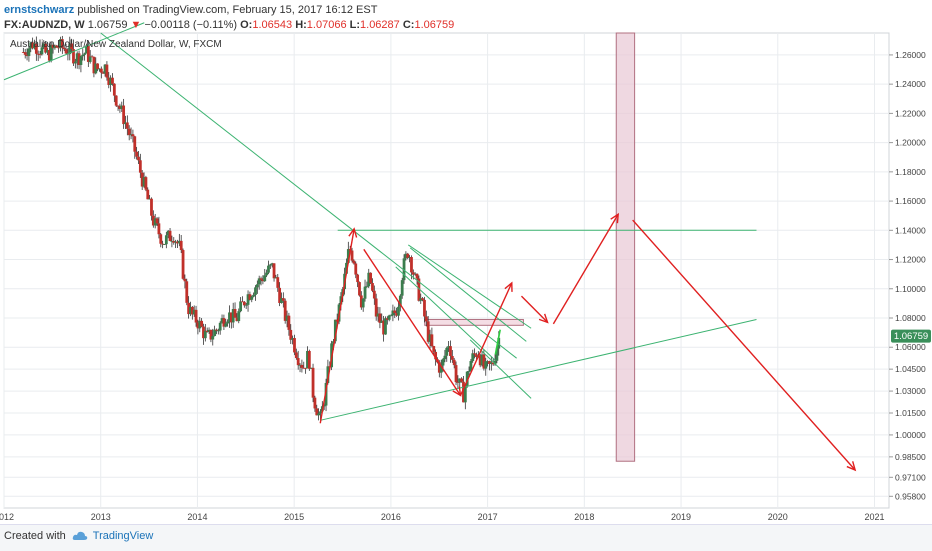 The image size is (932, 551). Describe the element at coordinates (246, 25) in the screenshot. I see `open-label: O:` at that location.